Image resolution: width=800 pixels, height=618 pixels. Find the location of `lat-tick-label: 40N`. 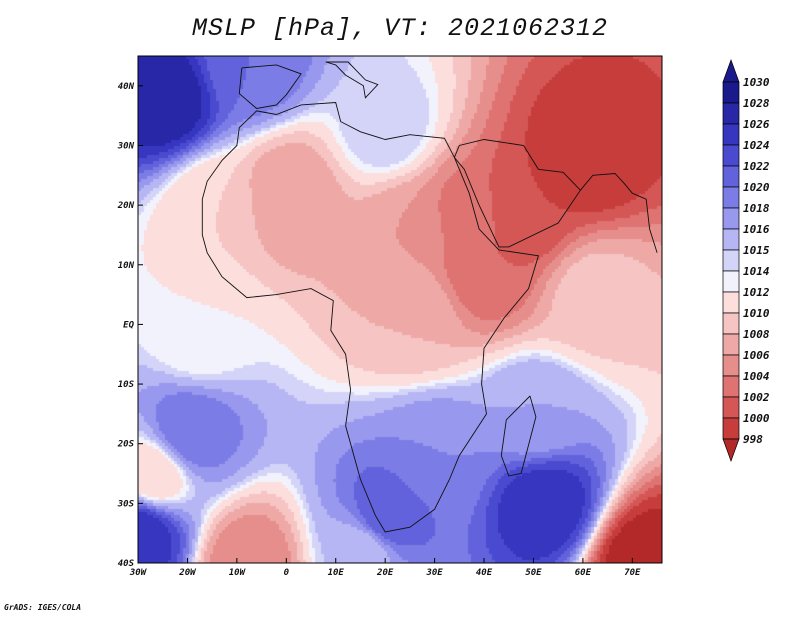

lat-tick-label: 40N is located at coordinates (126, 87).